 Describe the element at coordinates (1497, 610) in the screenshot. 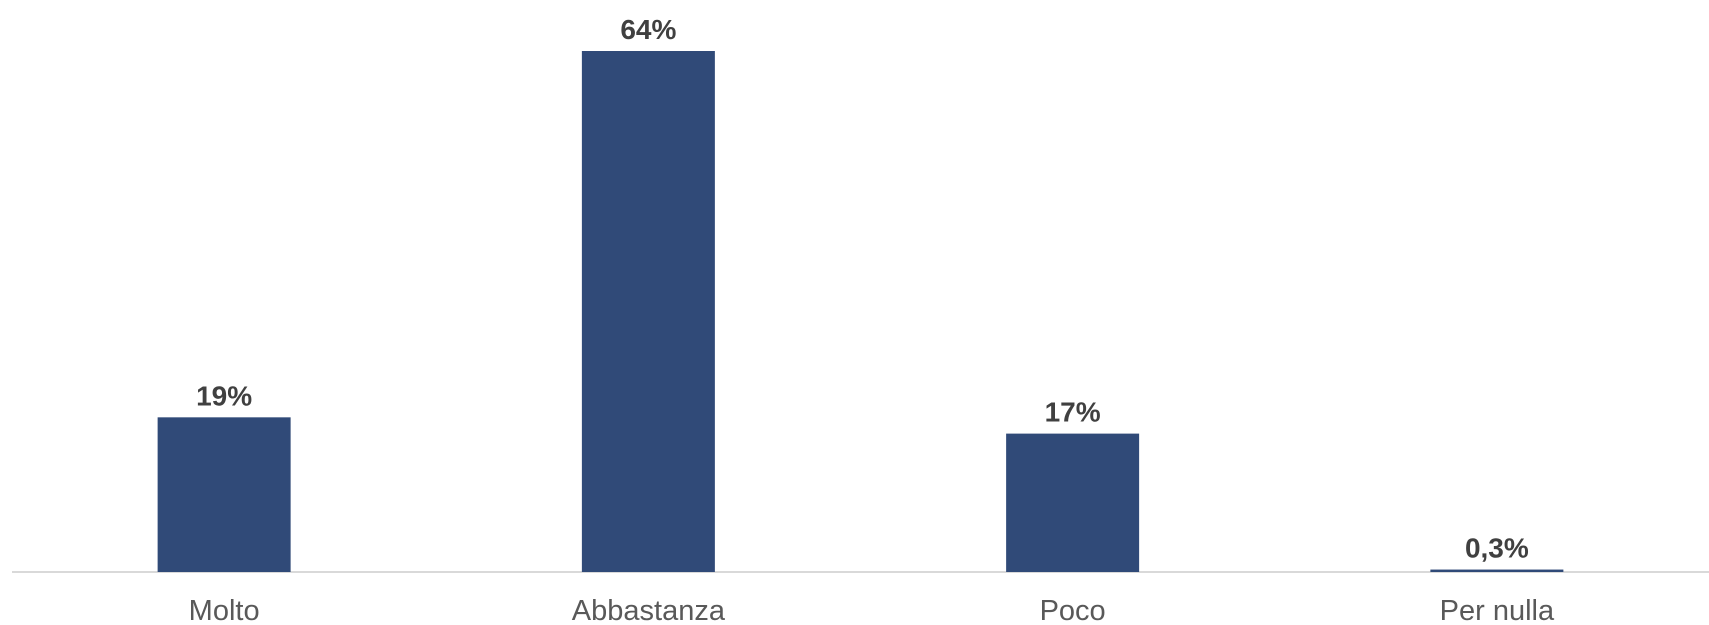

I see `category-label: Per nulla` at that location.